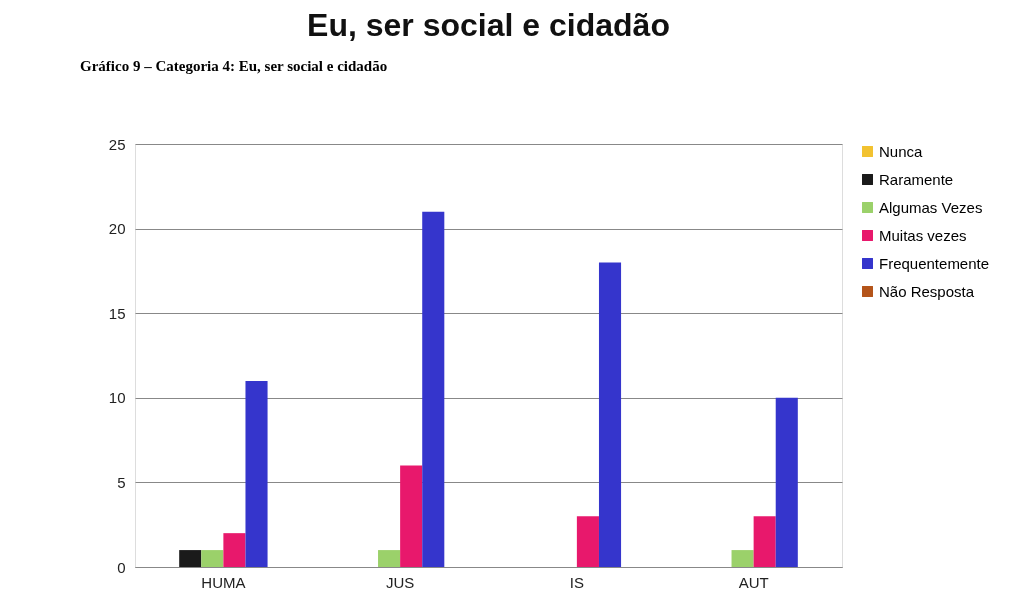 Image resolution: width=1014 pixels, height=607 pixels. What do you see at coordinates (576, 582) in the screenshot?
I see `x-tick-label: IS` at bounding box center [576, 582].